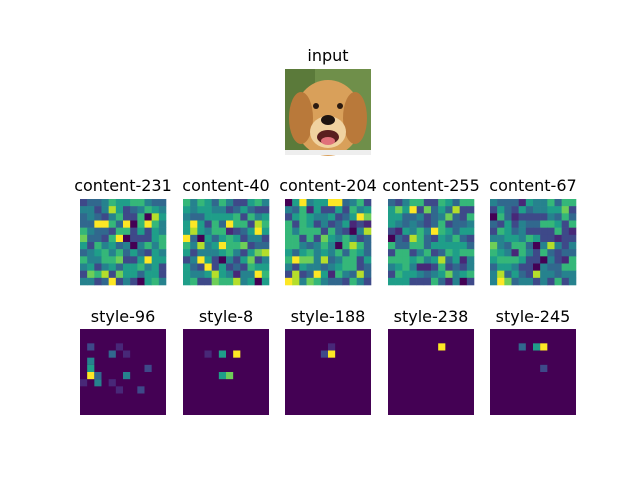  I want to click on map-background, so click(328, 372).